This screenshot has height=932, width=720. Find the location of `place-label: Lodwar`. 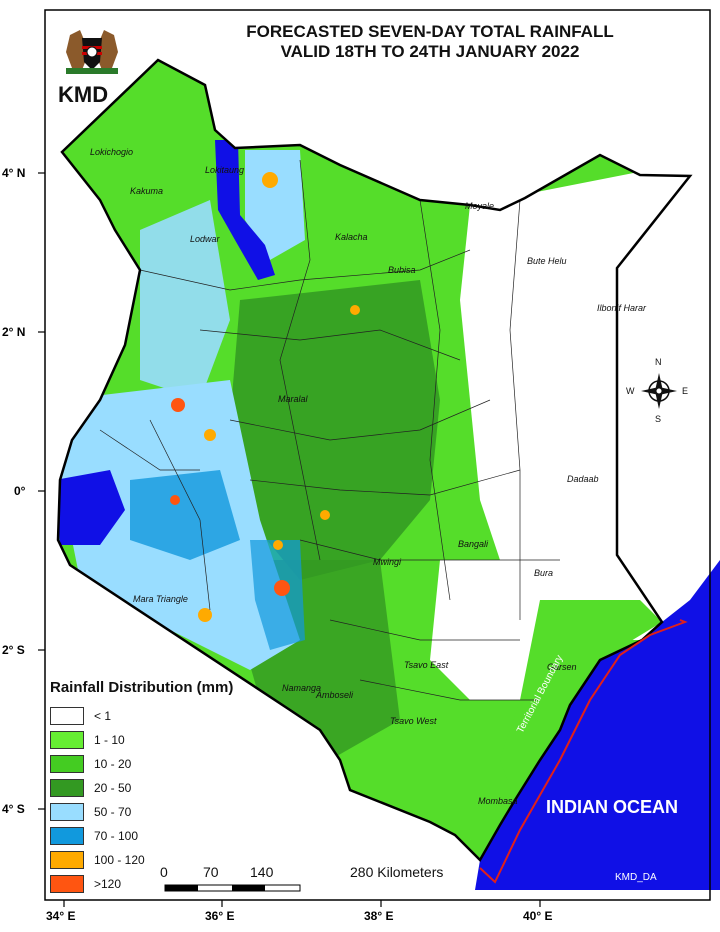

place-label: Lodwar is located at coordinates (205, 239).